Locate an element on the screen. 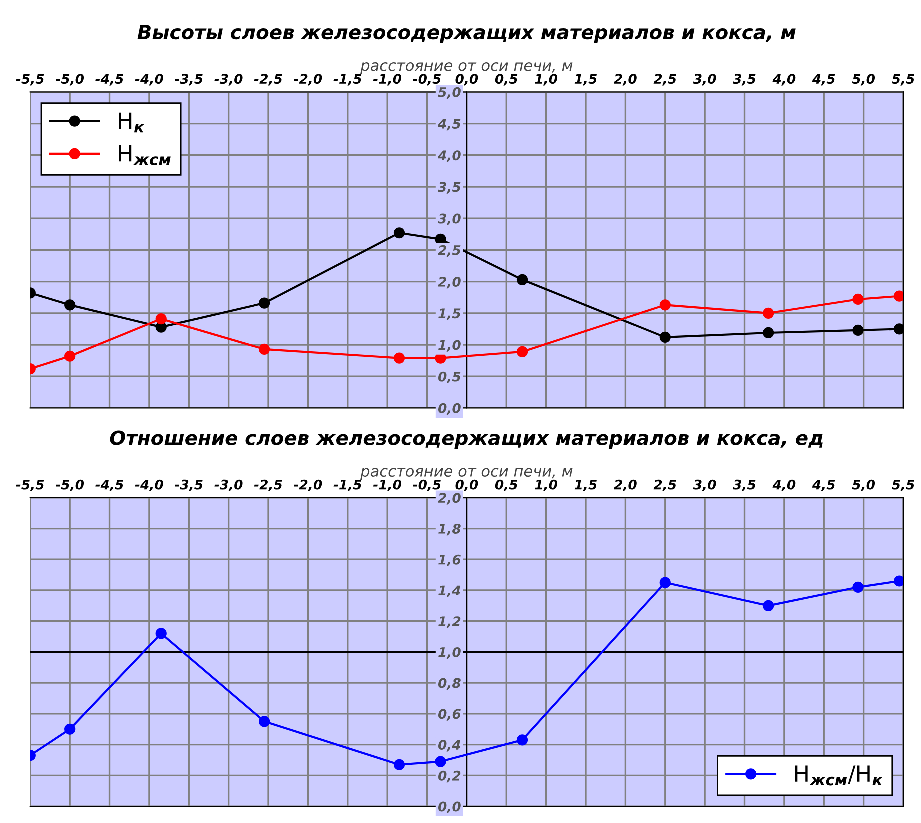  y-tick-label: 1,6 is located at coordinates (449, 560).